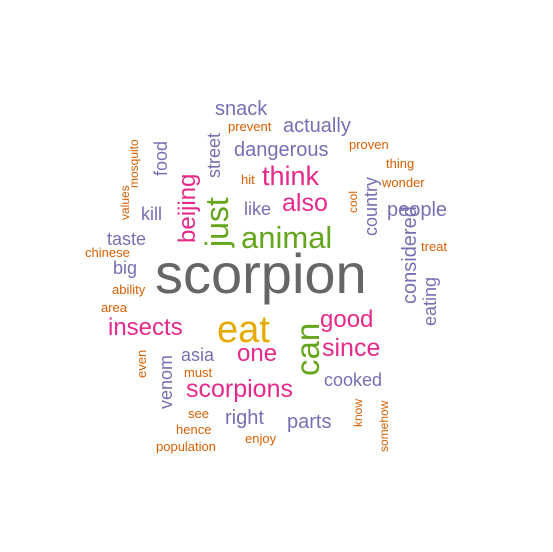 This screenshot has height=552, width=553. Describe the element at coordinates (114, 307) in the screenshot. I see `word-area: area` at that location.